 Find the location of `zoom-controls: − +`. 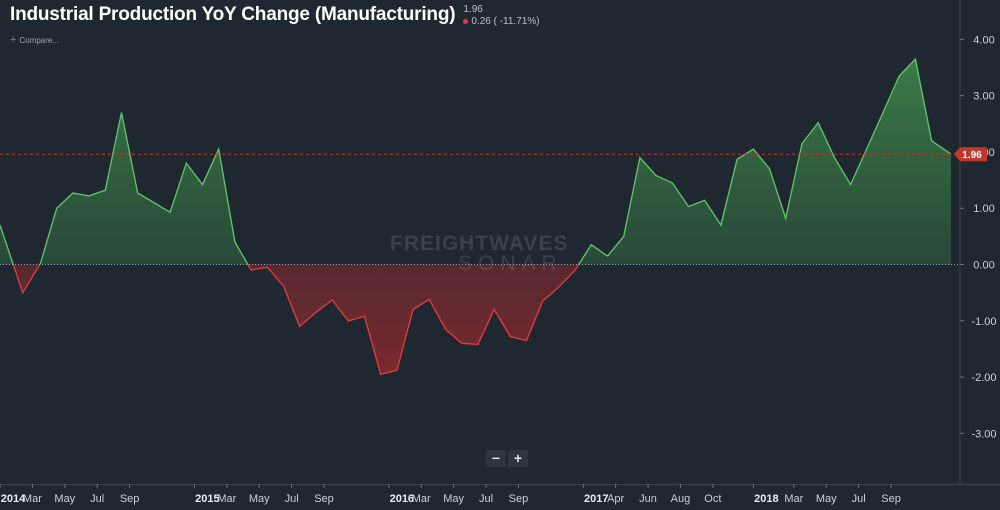

zoom-controls: − + is located at coordinates (507, 458).